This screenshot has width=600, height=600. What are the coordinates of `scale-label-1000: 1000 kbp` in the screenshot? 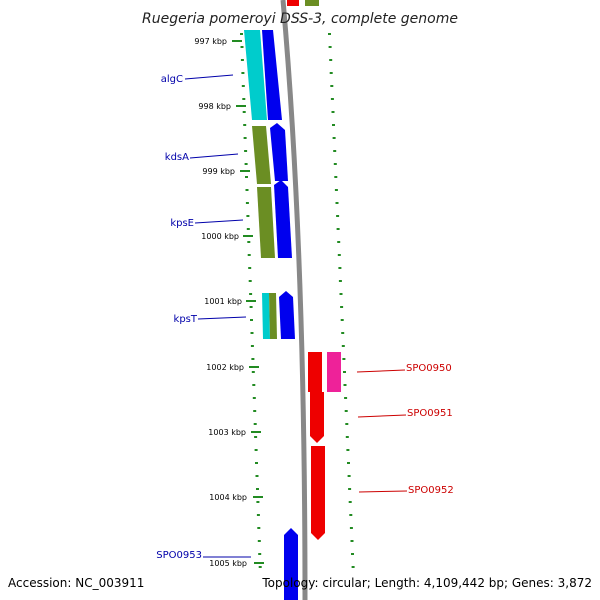 It's located at (220, 236).